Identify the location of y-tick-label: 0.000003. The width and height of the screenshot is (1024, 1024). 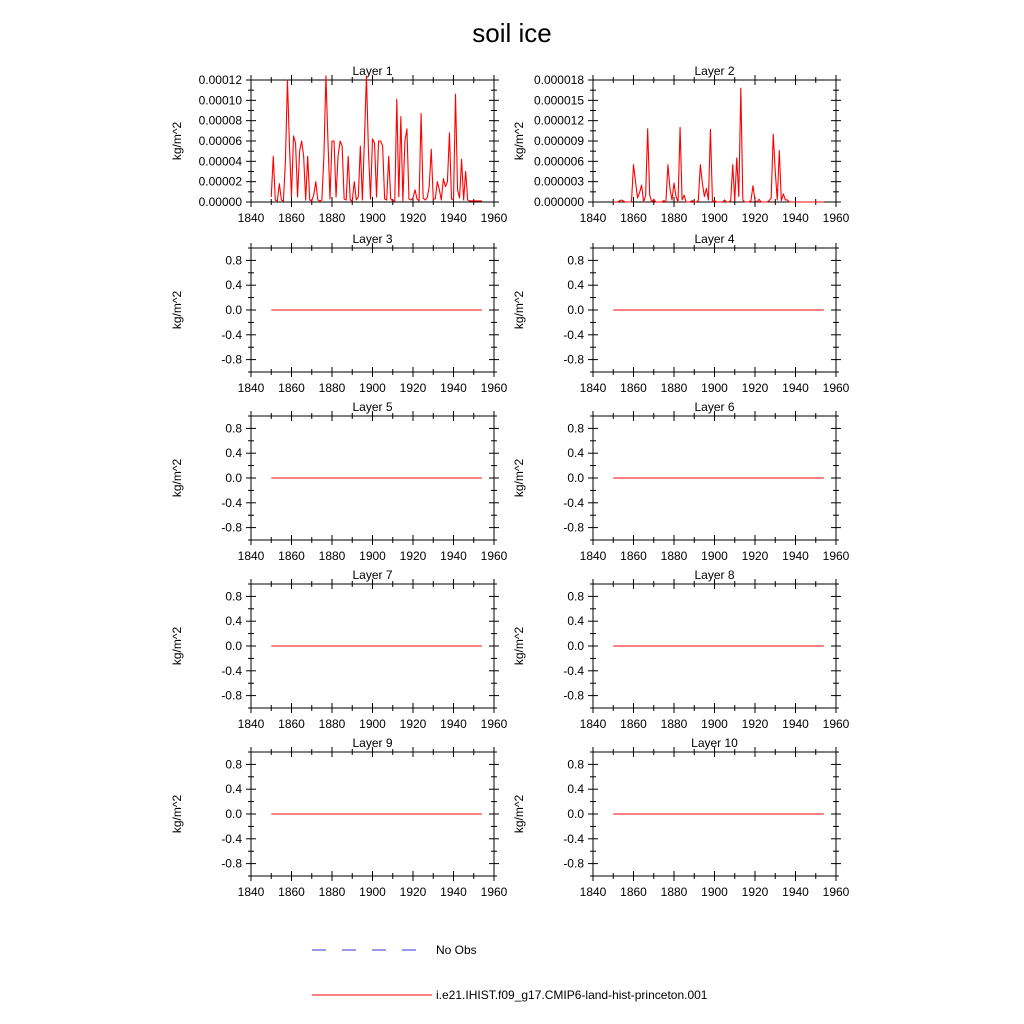
(559, 182).